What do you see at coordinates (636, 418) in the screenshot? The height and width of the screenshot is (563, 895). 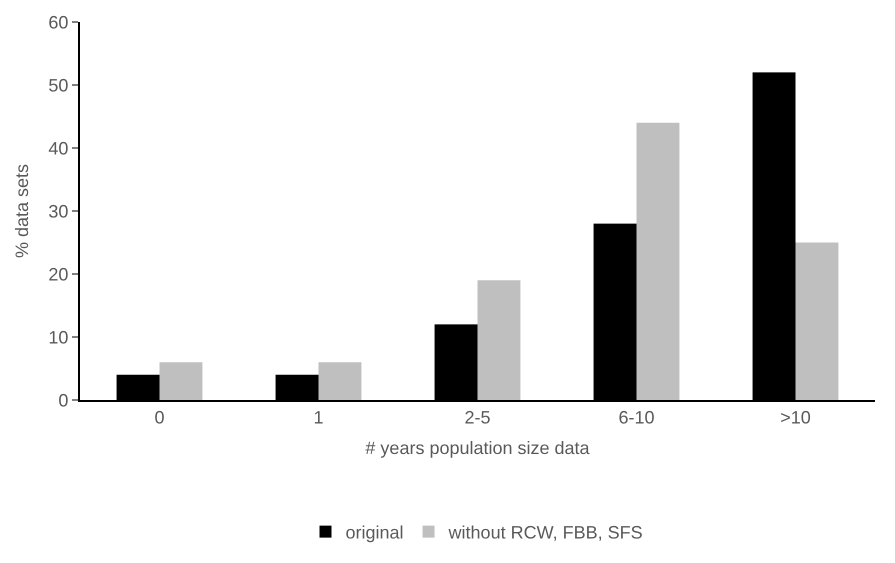 I see `x-tick-label: 6-10` at bounding box center [636, 418].